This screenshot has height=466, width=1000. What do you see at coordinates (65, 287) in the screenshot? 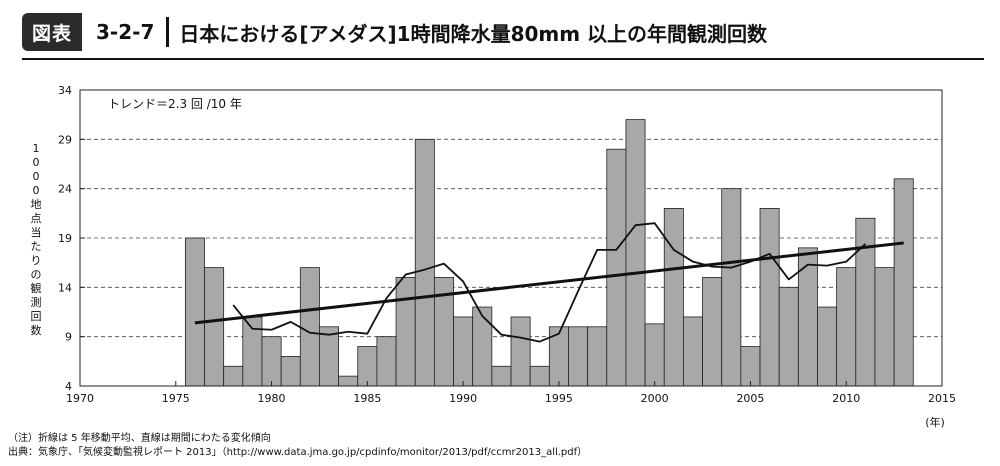
I see `y-tick-label: 14` at bounding box center [65, 287].